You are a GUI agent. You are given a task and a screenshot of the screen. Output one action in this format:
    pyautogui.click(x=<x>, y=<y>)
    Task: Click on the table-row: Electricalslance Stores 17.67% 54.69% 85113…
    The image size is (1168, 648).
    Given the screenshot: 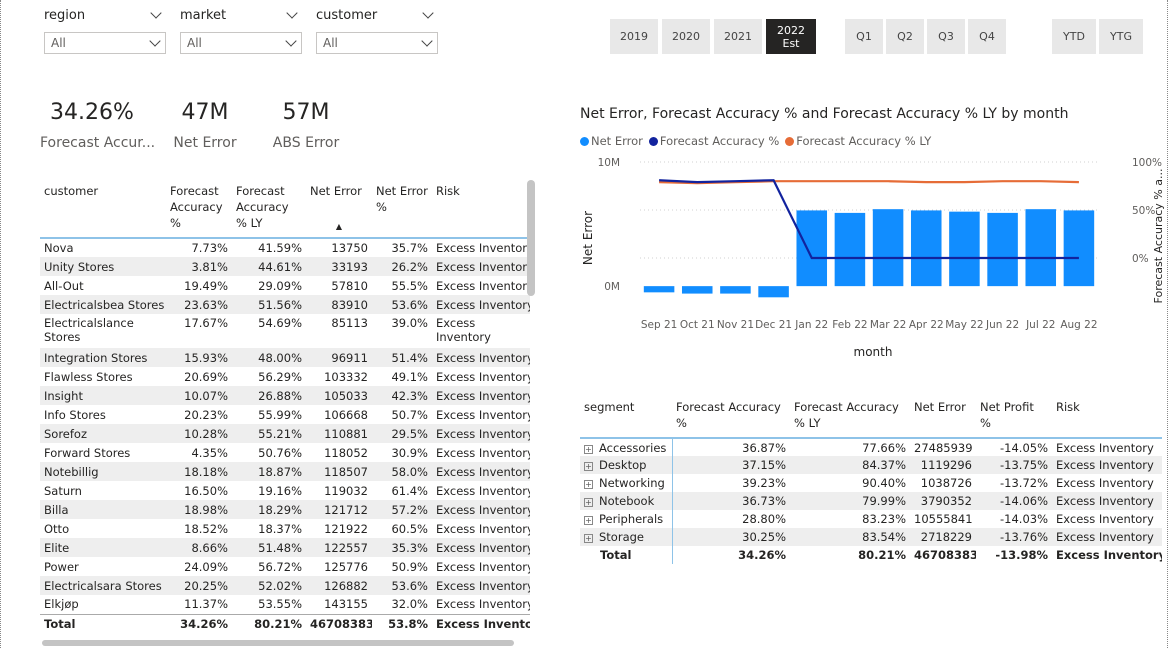 What is the action you would take?
    pyautogui.click(x=285, y=331)
    